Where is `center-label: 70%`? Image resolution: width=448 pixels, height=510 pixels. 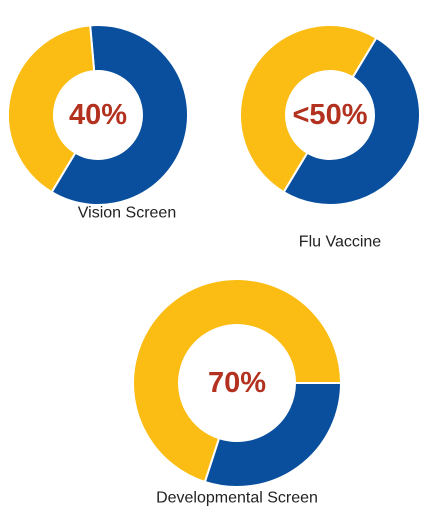
center-label: 70% is located at coordinates (237, 383).